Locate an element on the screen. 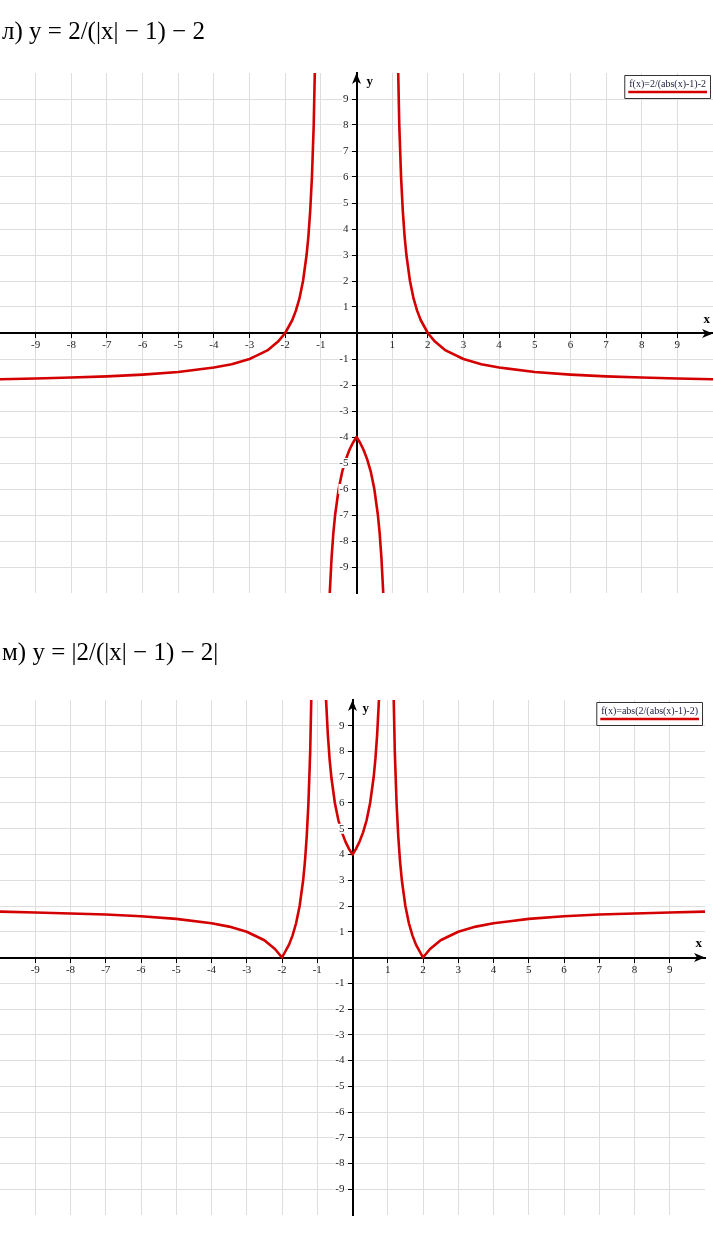 Image resolution: width=713 pixels, height=1249 pixels. text: f(x)=abs(2/(abs(x)-1)-2) is located at coordinates (650, 710).